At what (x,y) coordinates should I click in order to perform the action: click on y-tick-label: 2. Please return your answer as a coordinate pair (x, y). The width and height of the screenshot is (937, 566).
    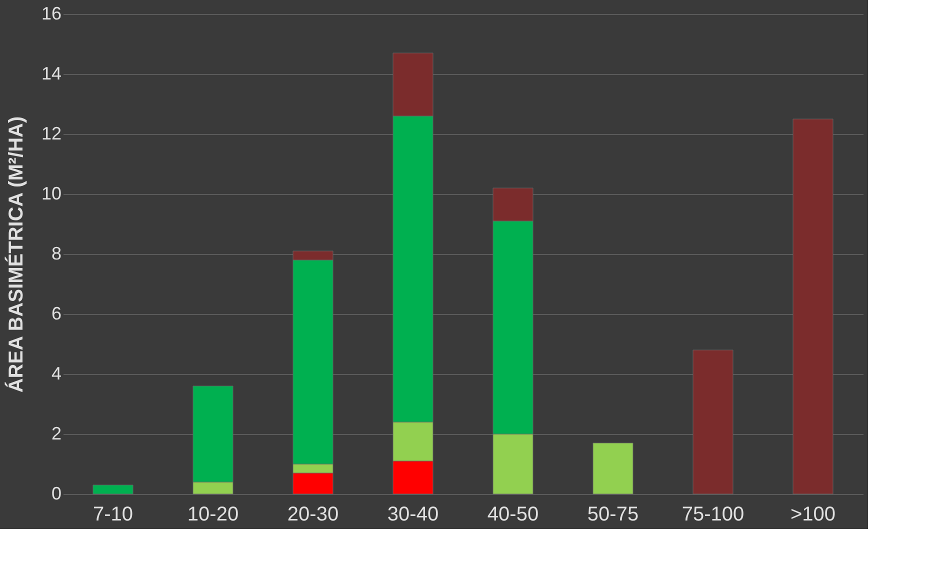
    Looking at the image, I should click on (56, 434).